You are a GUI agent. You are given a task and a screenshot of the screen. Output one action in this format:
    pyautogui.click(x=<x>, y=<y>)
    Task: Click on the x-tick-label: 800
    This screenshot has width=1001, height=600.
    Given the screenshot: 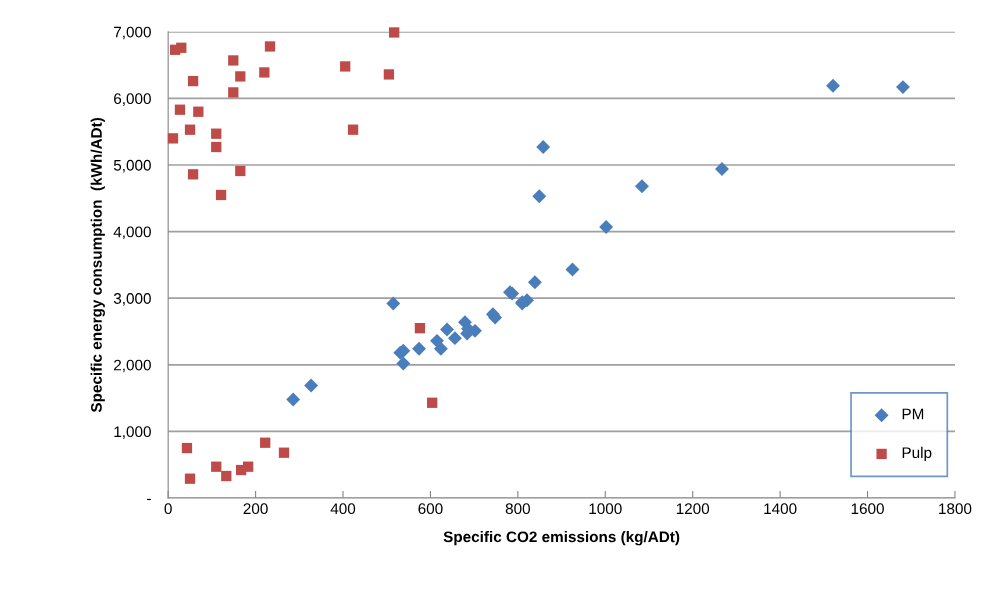 What is the action you would take?
    pyautogui.click(x=517, y=509)
    